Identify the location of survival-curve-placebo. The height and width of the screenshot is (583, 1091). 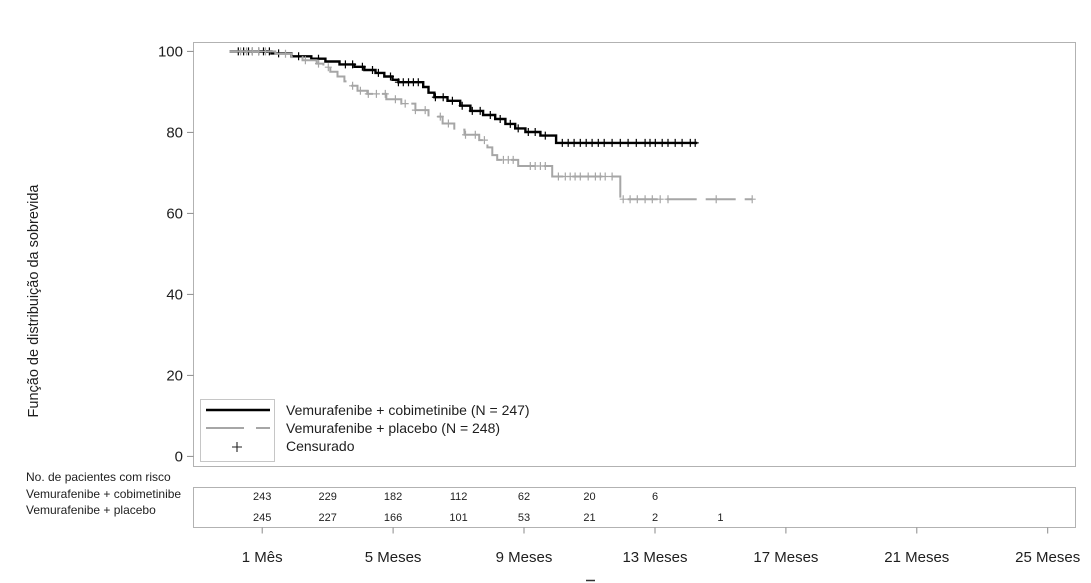
(491, 125).